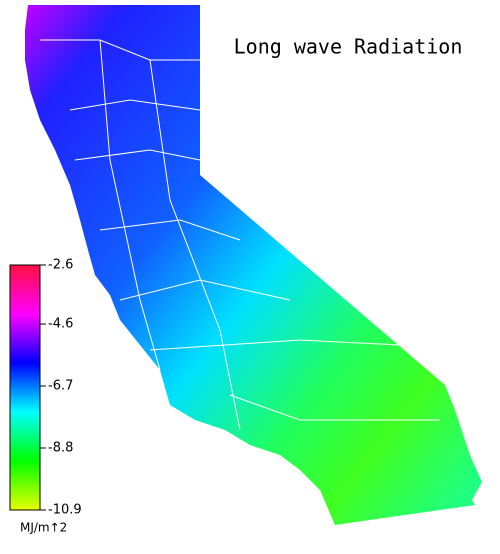  I want to click on colorbar-unit: MJ/m↑2, so click(43, 528).